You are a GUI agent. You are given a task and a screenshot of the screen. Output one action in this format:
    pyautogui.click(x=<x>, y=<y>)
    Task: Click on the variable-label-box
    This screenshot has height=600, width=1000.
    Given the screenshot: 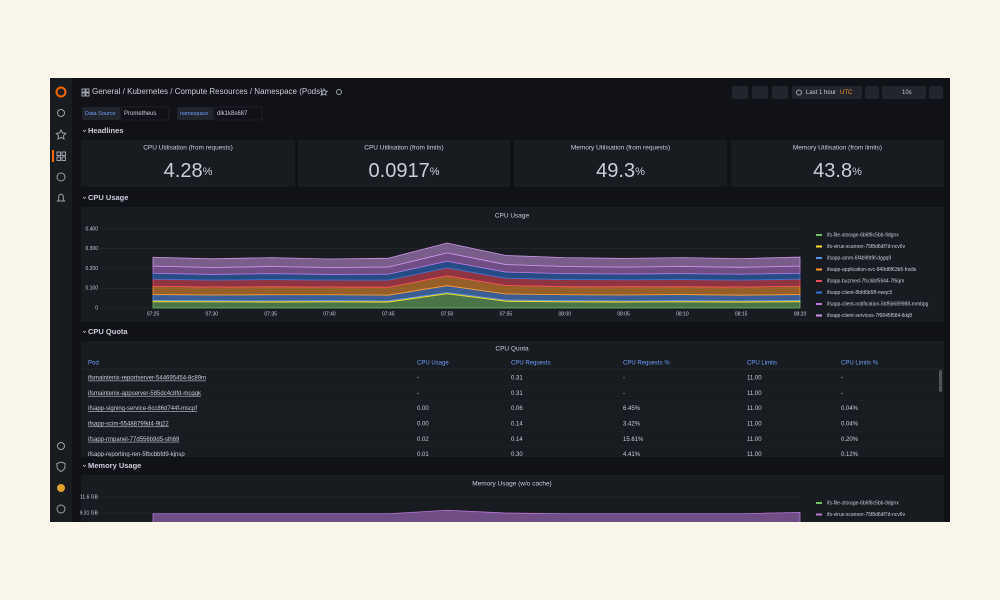 What is the action you would take?
    pyautogui.click(x=101, y=113)
    